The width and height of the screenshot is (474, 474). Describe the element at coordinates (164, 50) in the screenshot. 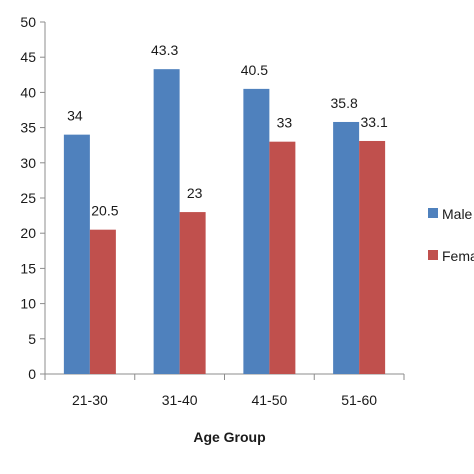

I see `data-label: 43.3` at that location.